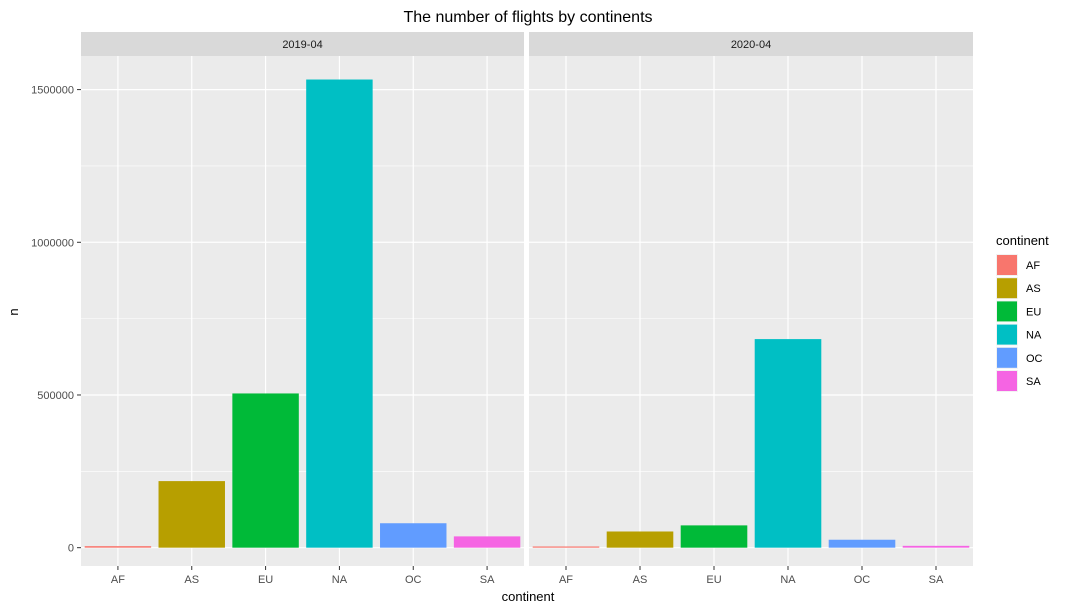 The image size is (1070, 616). What do you see at coordinates (640, 539) in the screenshot?
I see `bar-2020-04-AS` at bounding box center [640, 539].